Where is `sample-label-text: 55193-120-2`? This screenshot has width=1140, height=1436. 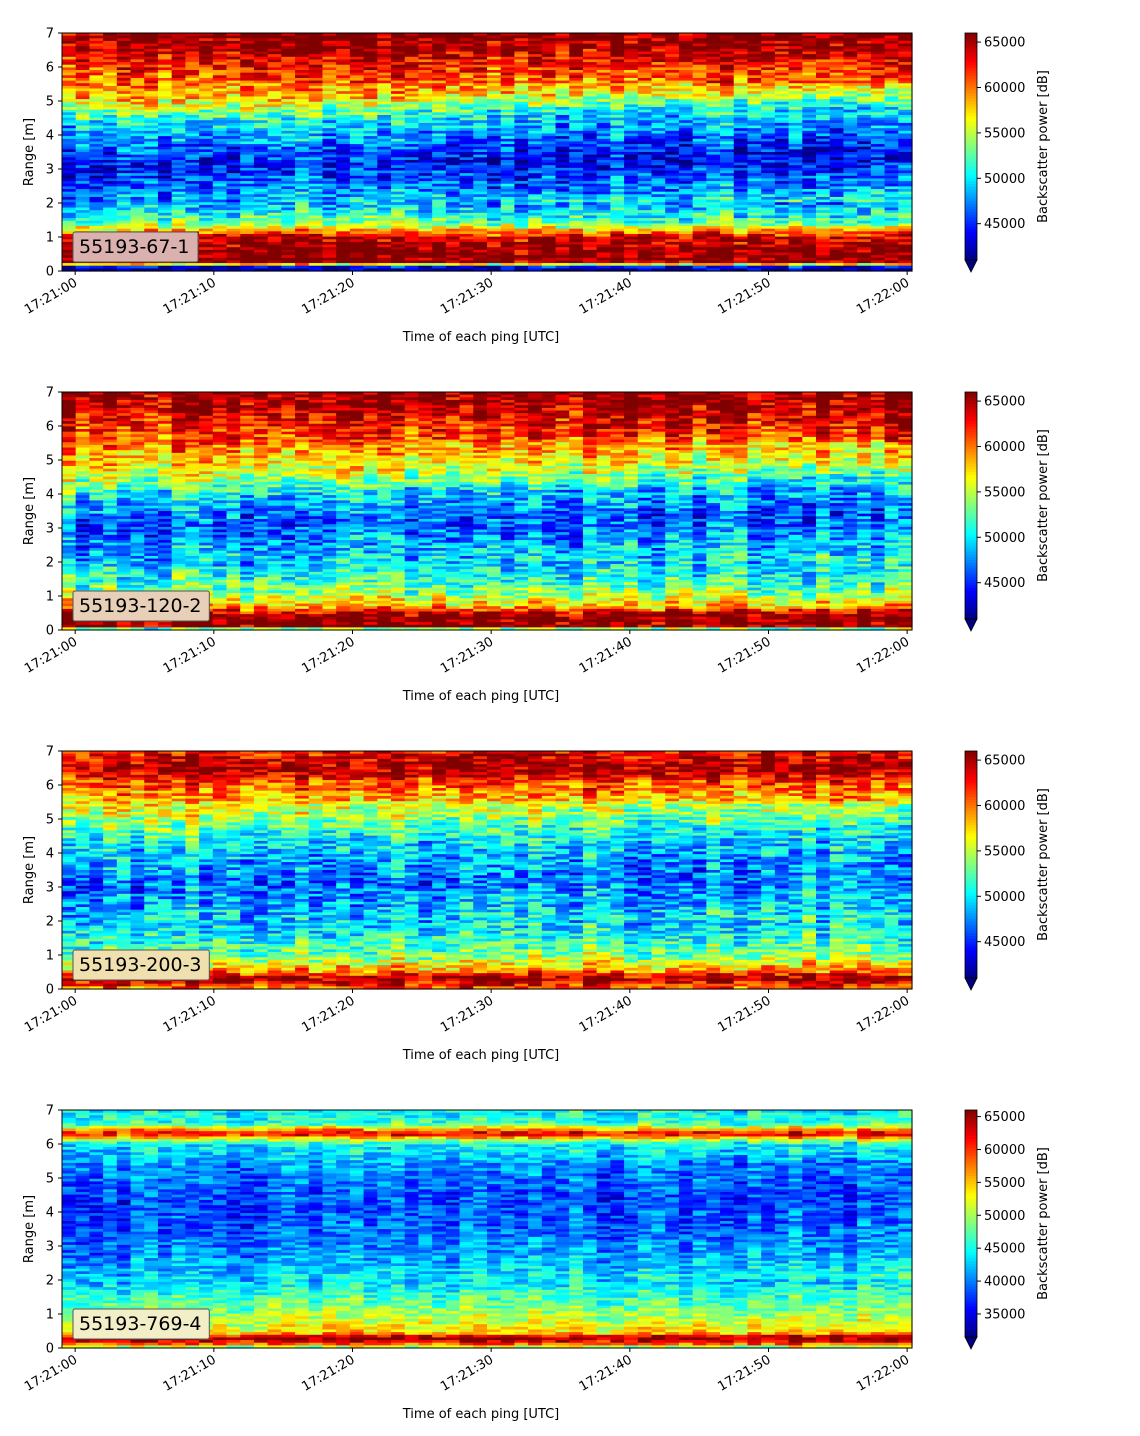 sample-label-text: 55193-120-2 is located at coordinates (140, 606).